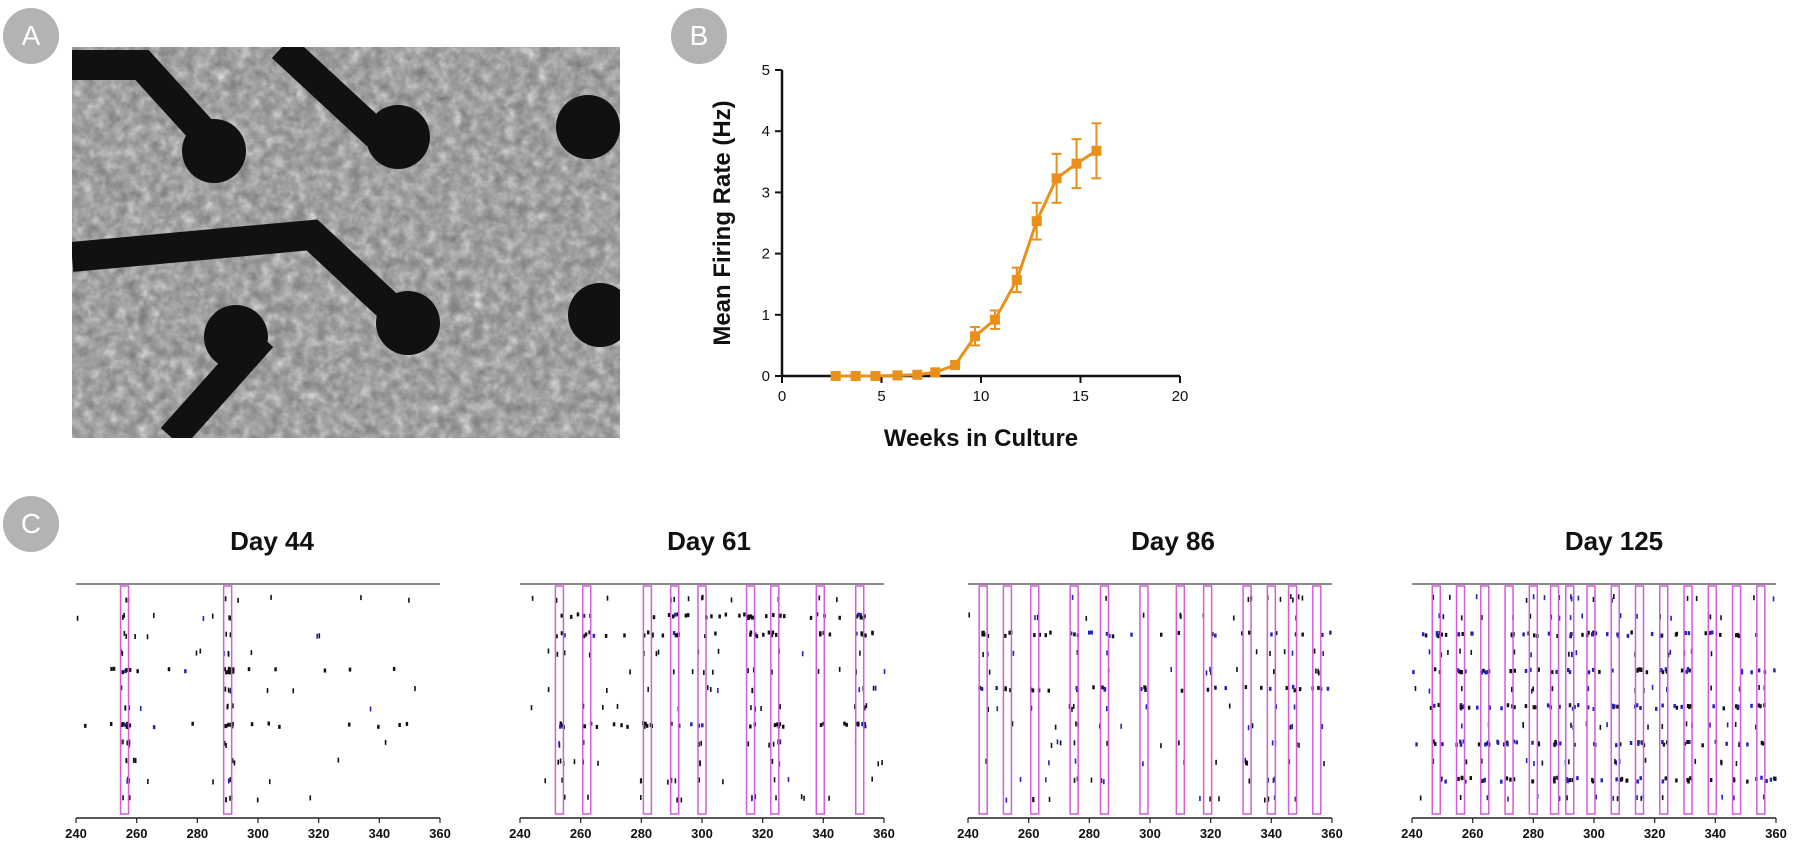  Describe the element at coordinates (1655, 833) in the screenshot. I see `raster-x-tick-label: 320` at that location.